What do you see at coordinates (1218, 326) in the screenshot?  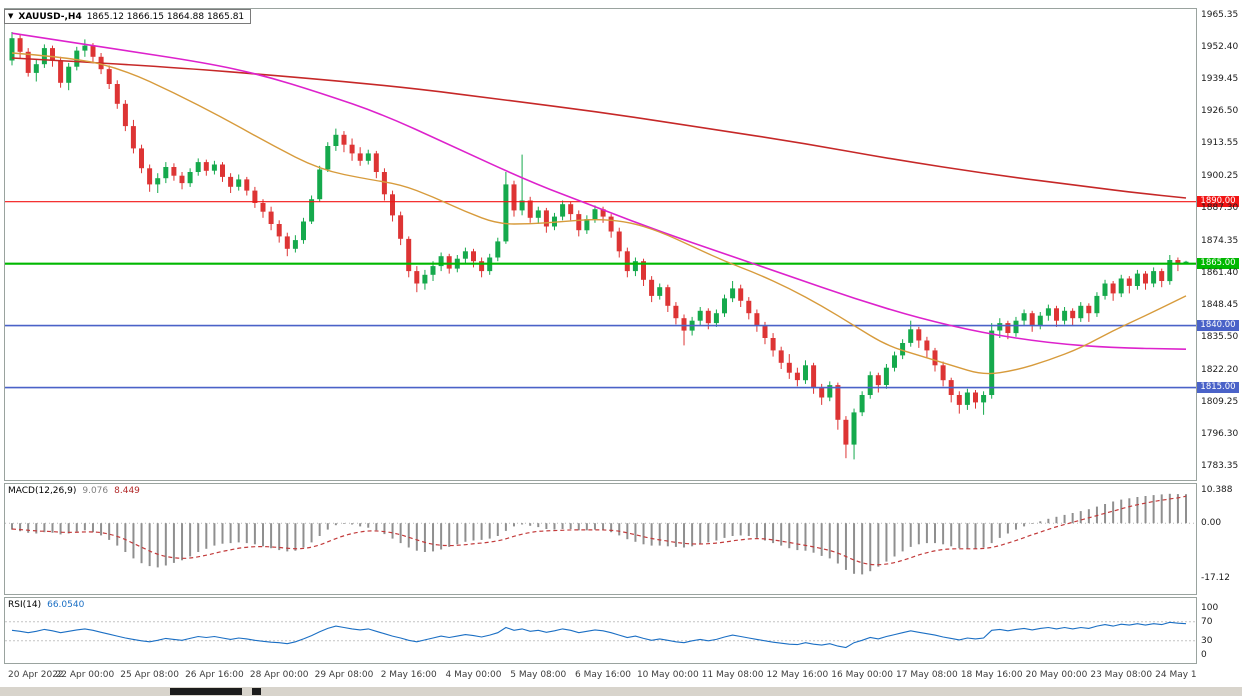 I see `price-line-badge: 1840.00` at bounding box center [1218, 326].